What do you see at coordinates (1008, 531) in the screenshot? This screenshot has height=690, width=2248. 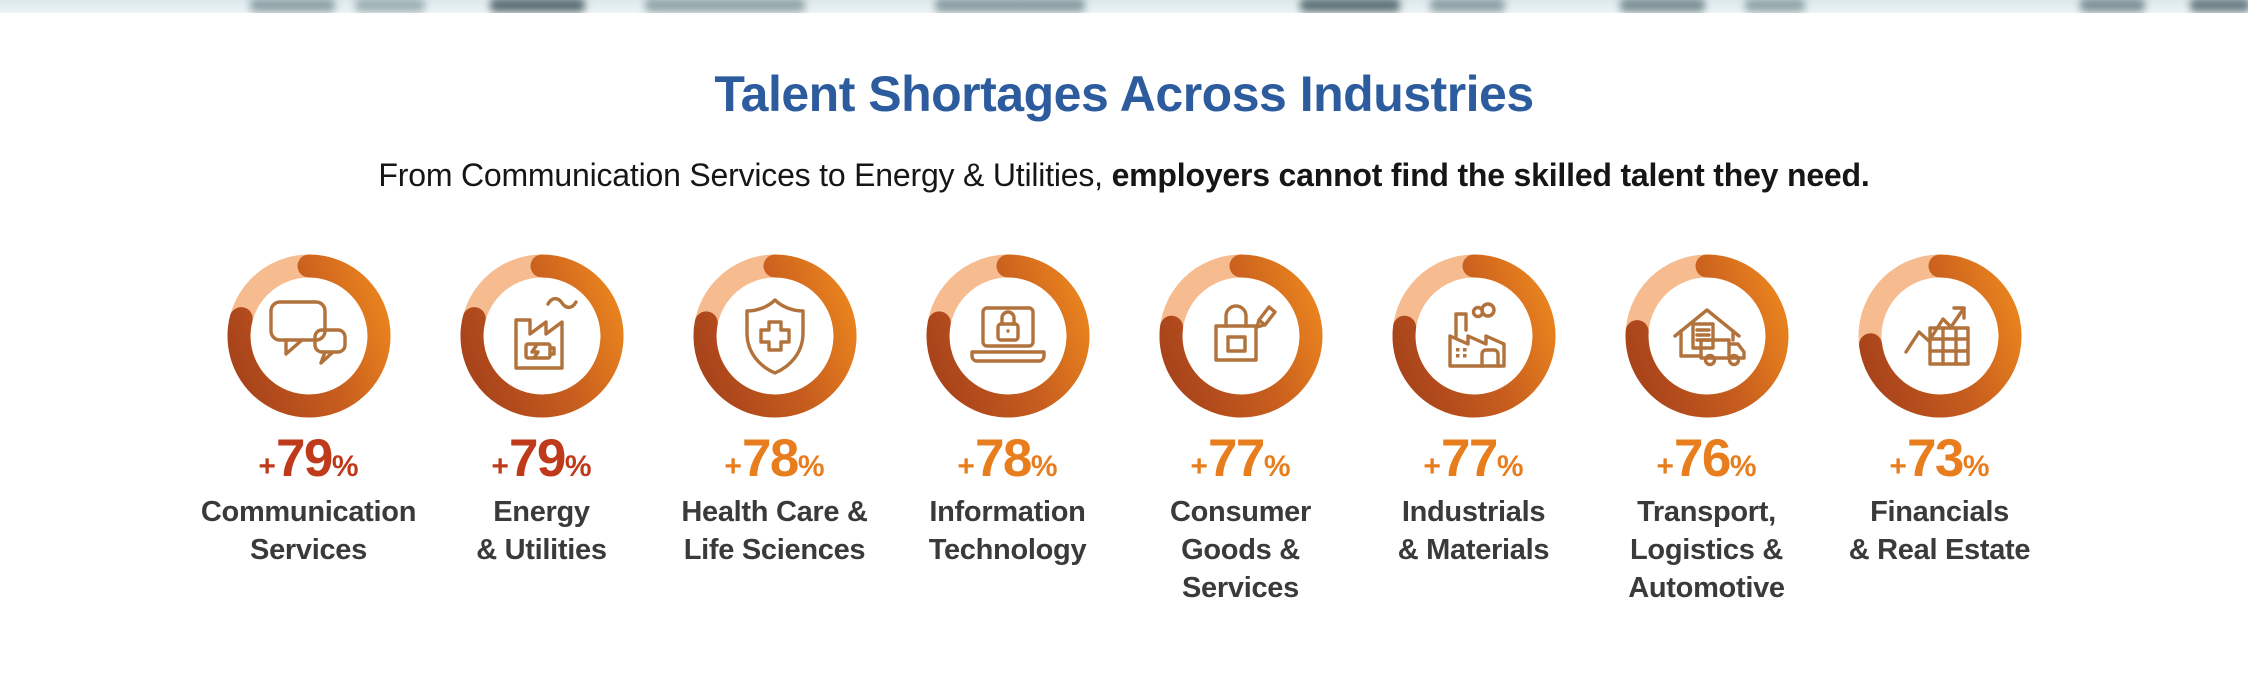 I see `industry-label: Information Technology` at bounding box center [1008, 531].